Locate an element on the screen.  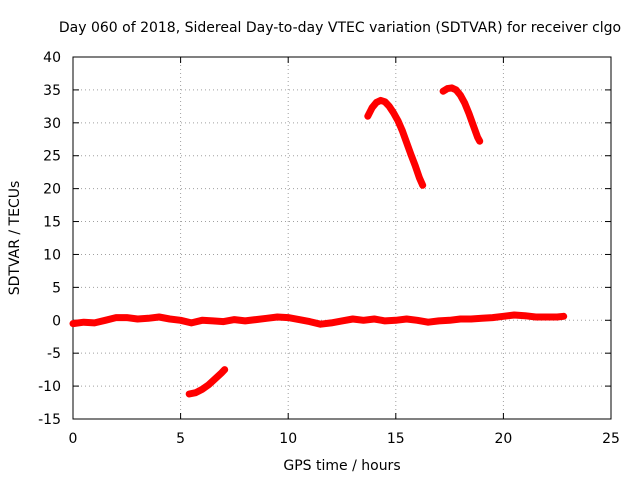
x-tick-label: 0 is located at coordinates (73, 439).